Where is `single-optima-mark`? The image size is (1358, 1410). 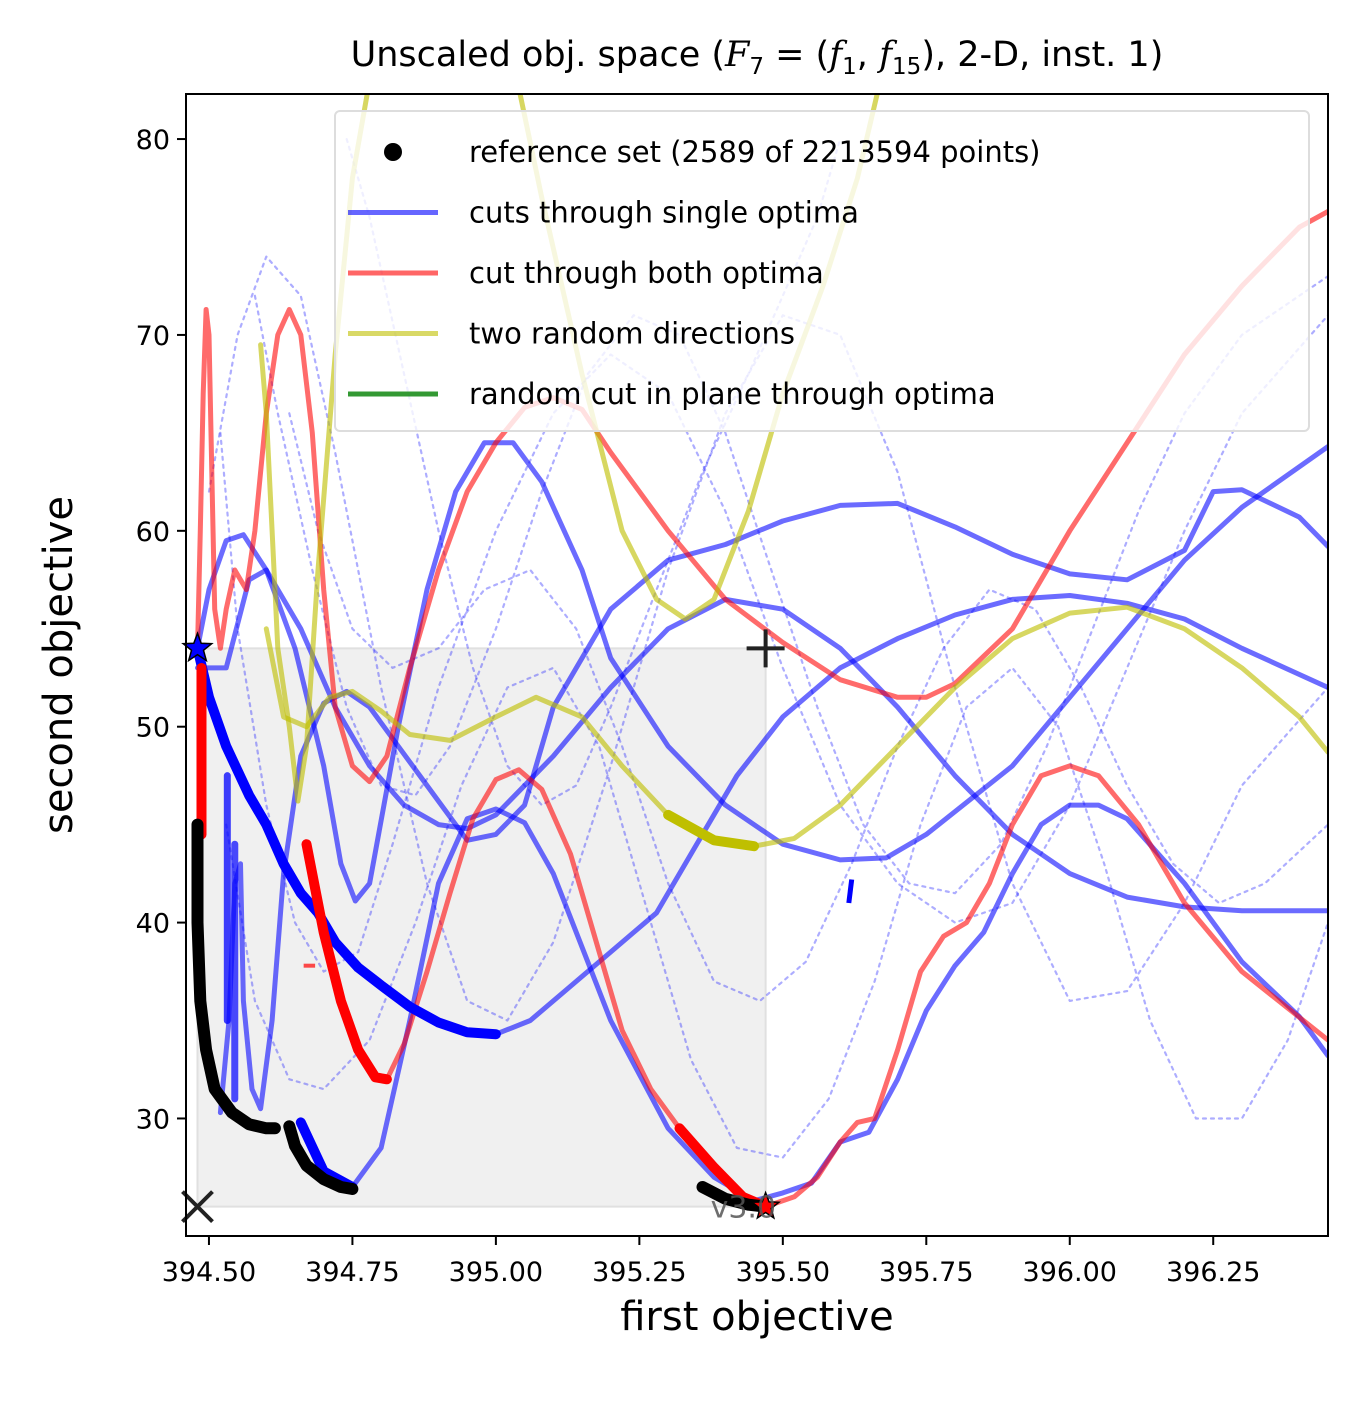
single-optima-mark is located at coordinates (850, 891).